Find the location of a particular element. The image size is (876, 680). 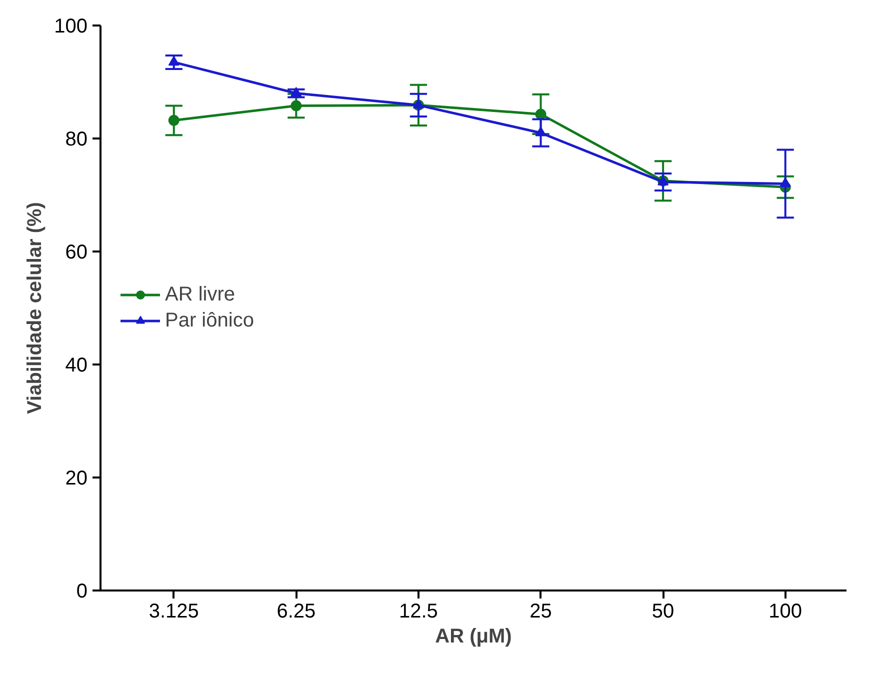

y-tick-label: 60 is located at coordinates (76, 253).